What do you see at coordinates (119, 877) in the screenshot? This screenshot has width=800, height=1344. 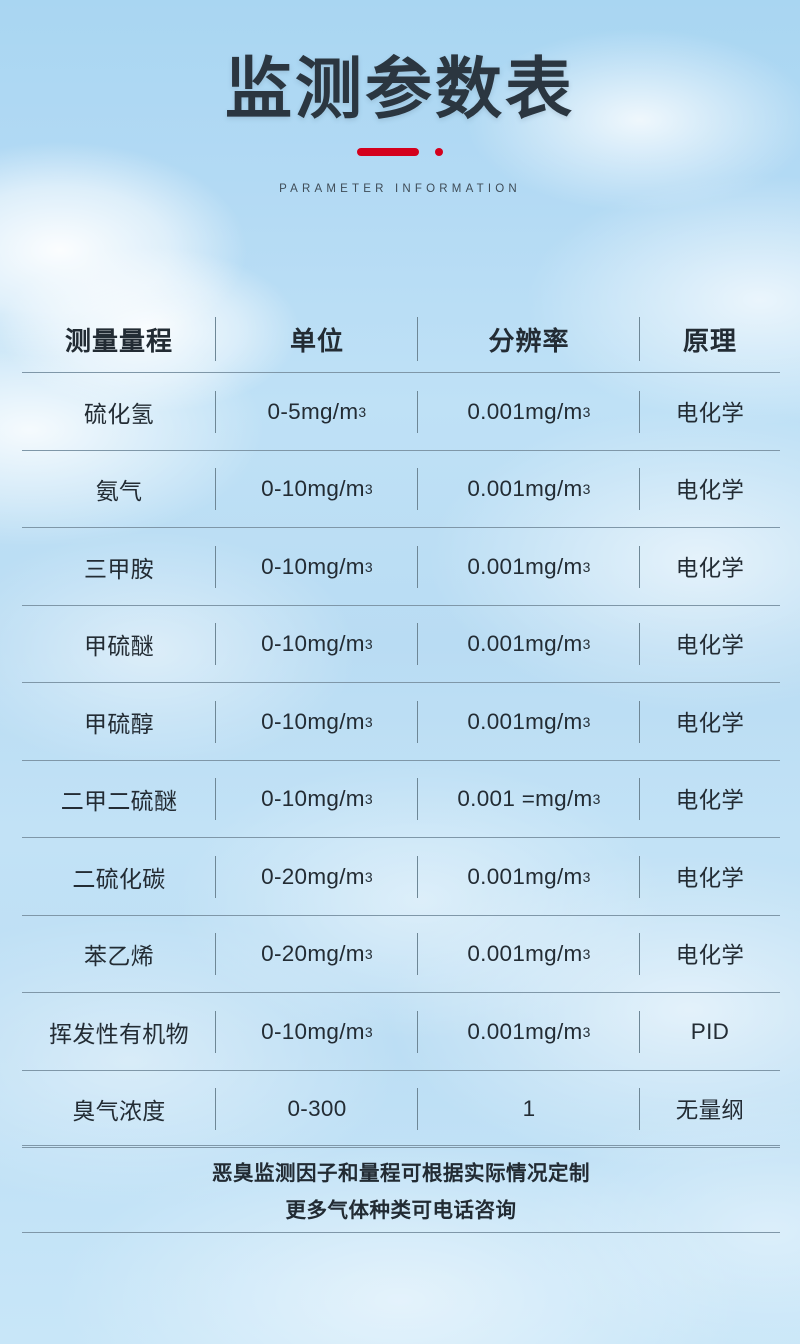 I see `cell-measurement-range: 二硫化碳` at bounding box center [119, 877].